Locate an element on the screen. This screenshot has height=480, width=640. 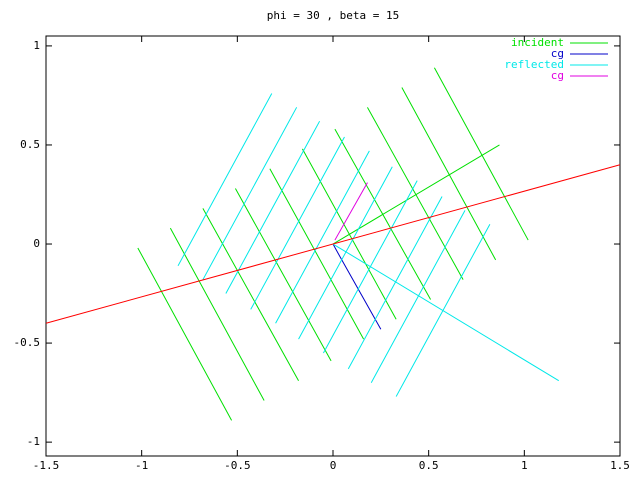
chart-title: phi = 30 , beta = 15 is located at coordinates (333, 15).